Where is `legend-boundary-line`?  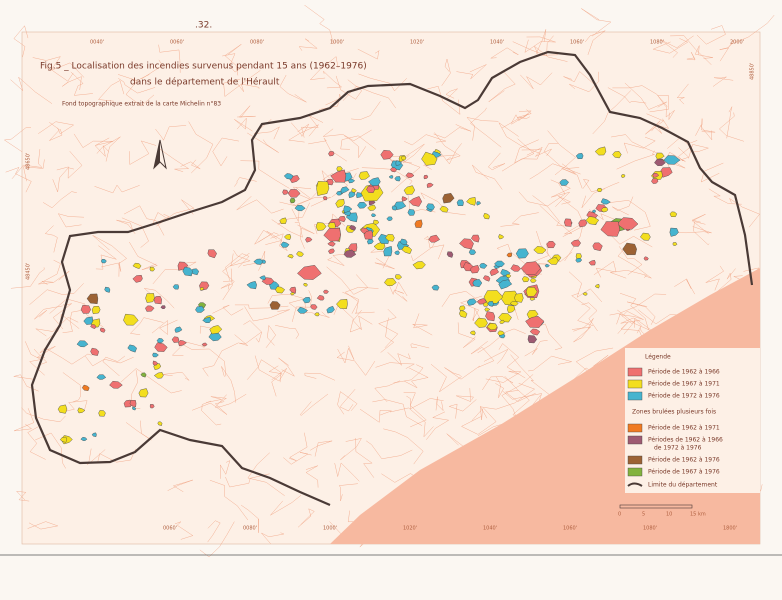 legend-boundary-line is located at coordinates (635, 484).